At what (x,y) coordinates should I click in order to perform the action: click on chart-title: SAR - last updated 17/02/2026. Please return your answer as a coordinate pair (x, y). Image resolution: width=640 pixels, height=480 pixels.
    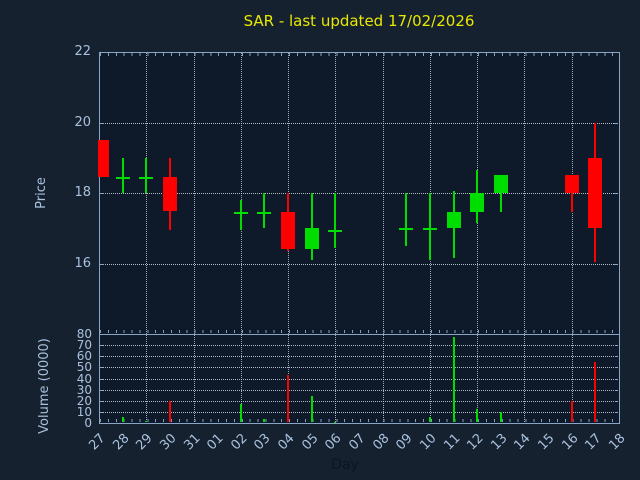
    Looking at the image, I should click on (359, 21).